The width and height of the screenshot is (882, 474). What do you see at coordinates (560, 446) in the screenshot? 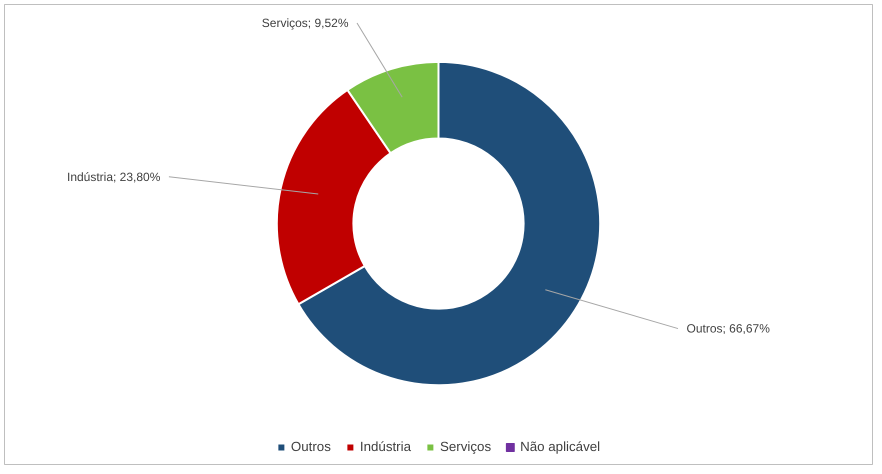
I see `legend-label: Não aplicável` at bounding box center [560, 446].